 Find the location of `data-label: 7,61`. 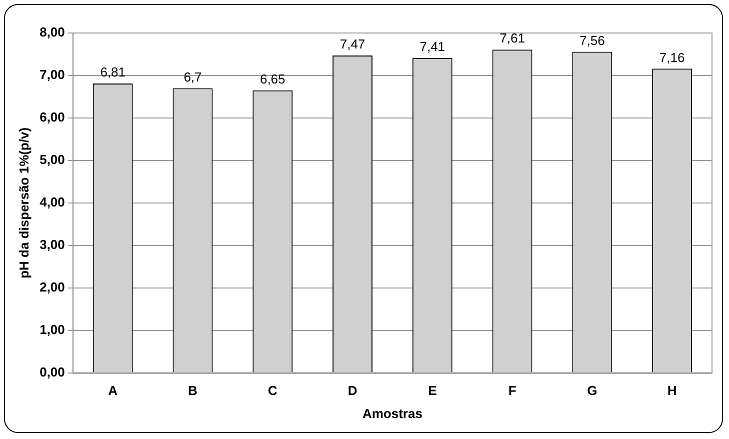

data-label: 7,61 is located at coordinates (512, 38).